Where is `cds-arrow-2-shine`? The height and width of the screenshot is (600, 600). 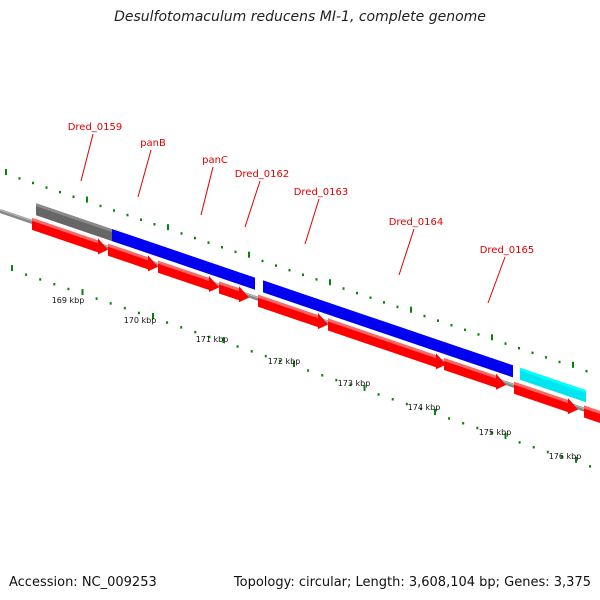
cds-arrow-2-shine is located at coordinates (128, 252).